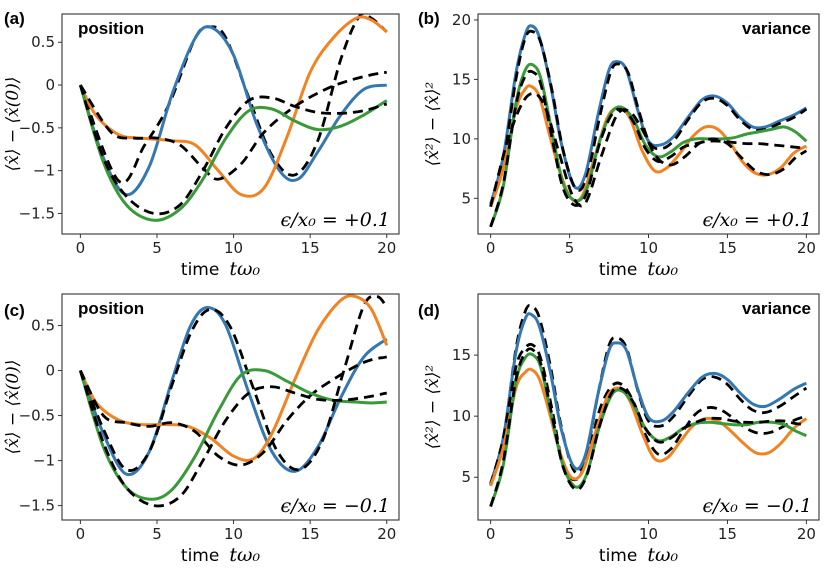  I want to click on y-tick-label: 20, so click(461, 20).